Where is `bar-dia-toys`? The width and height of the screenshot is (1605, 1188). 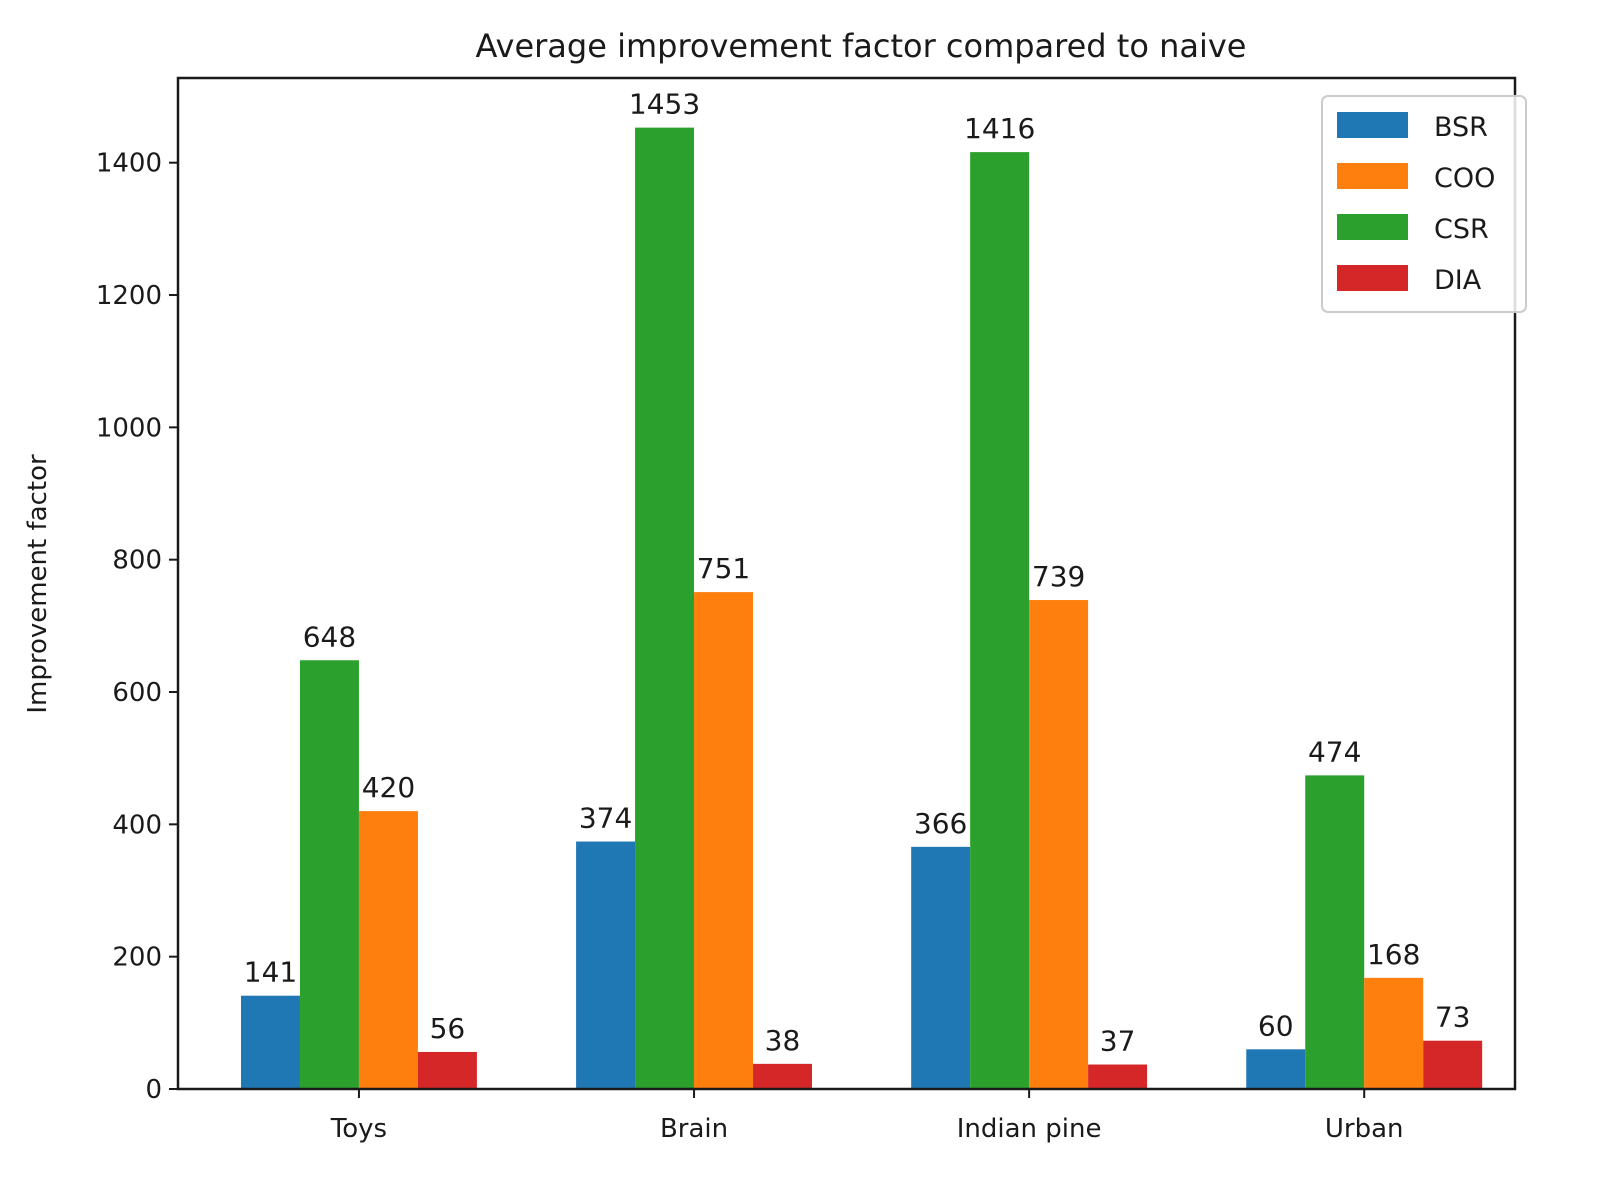
bar-dia-toys is located at coordinates (447, 1070).